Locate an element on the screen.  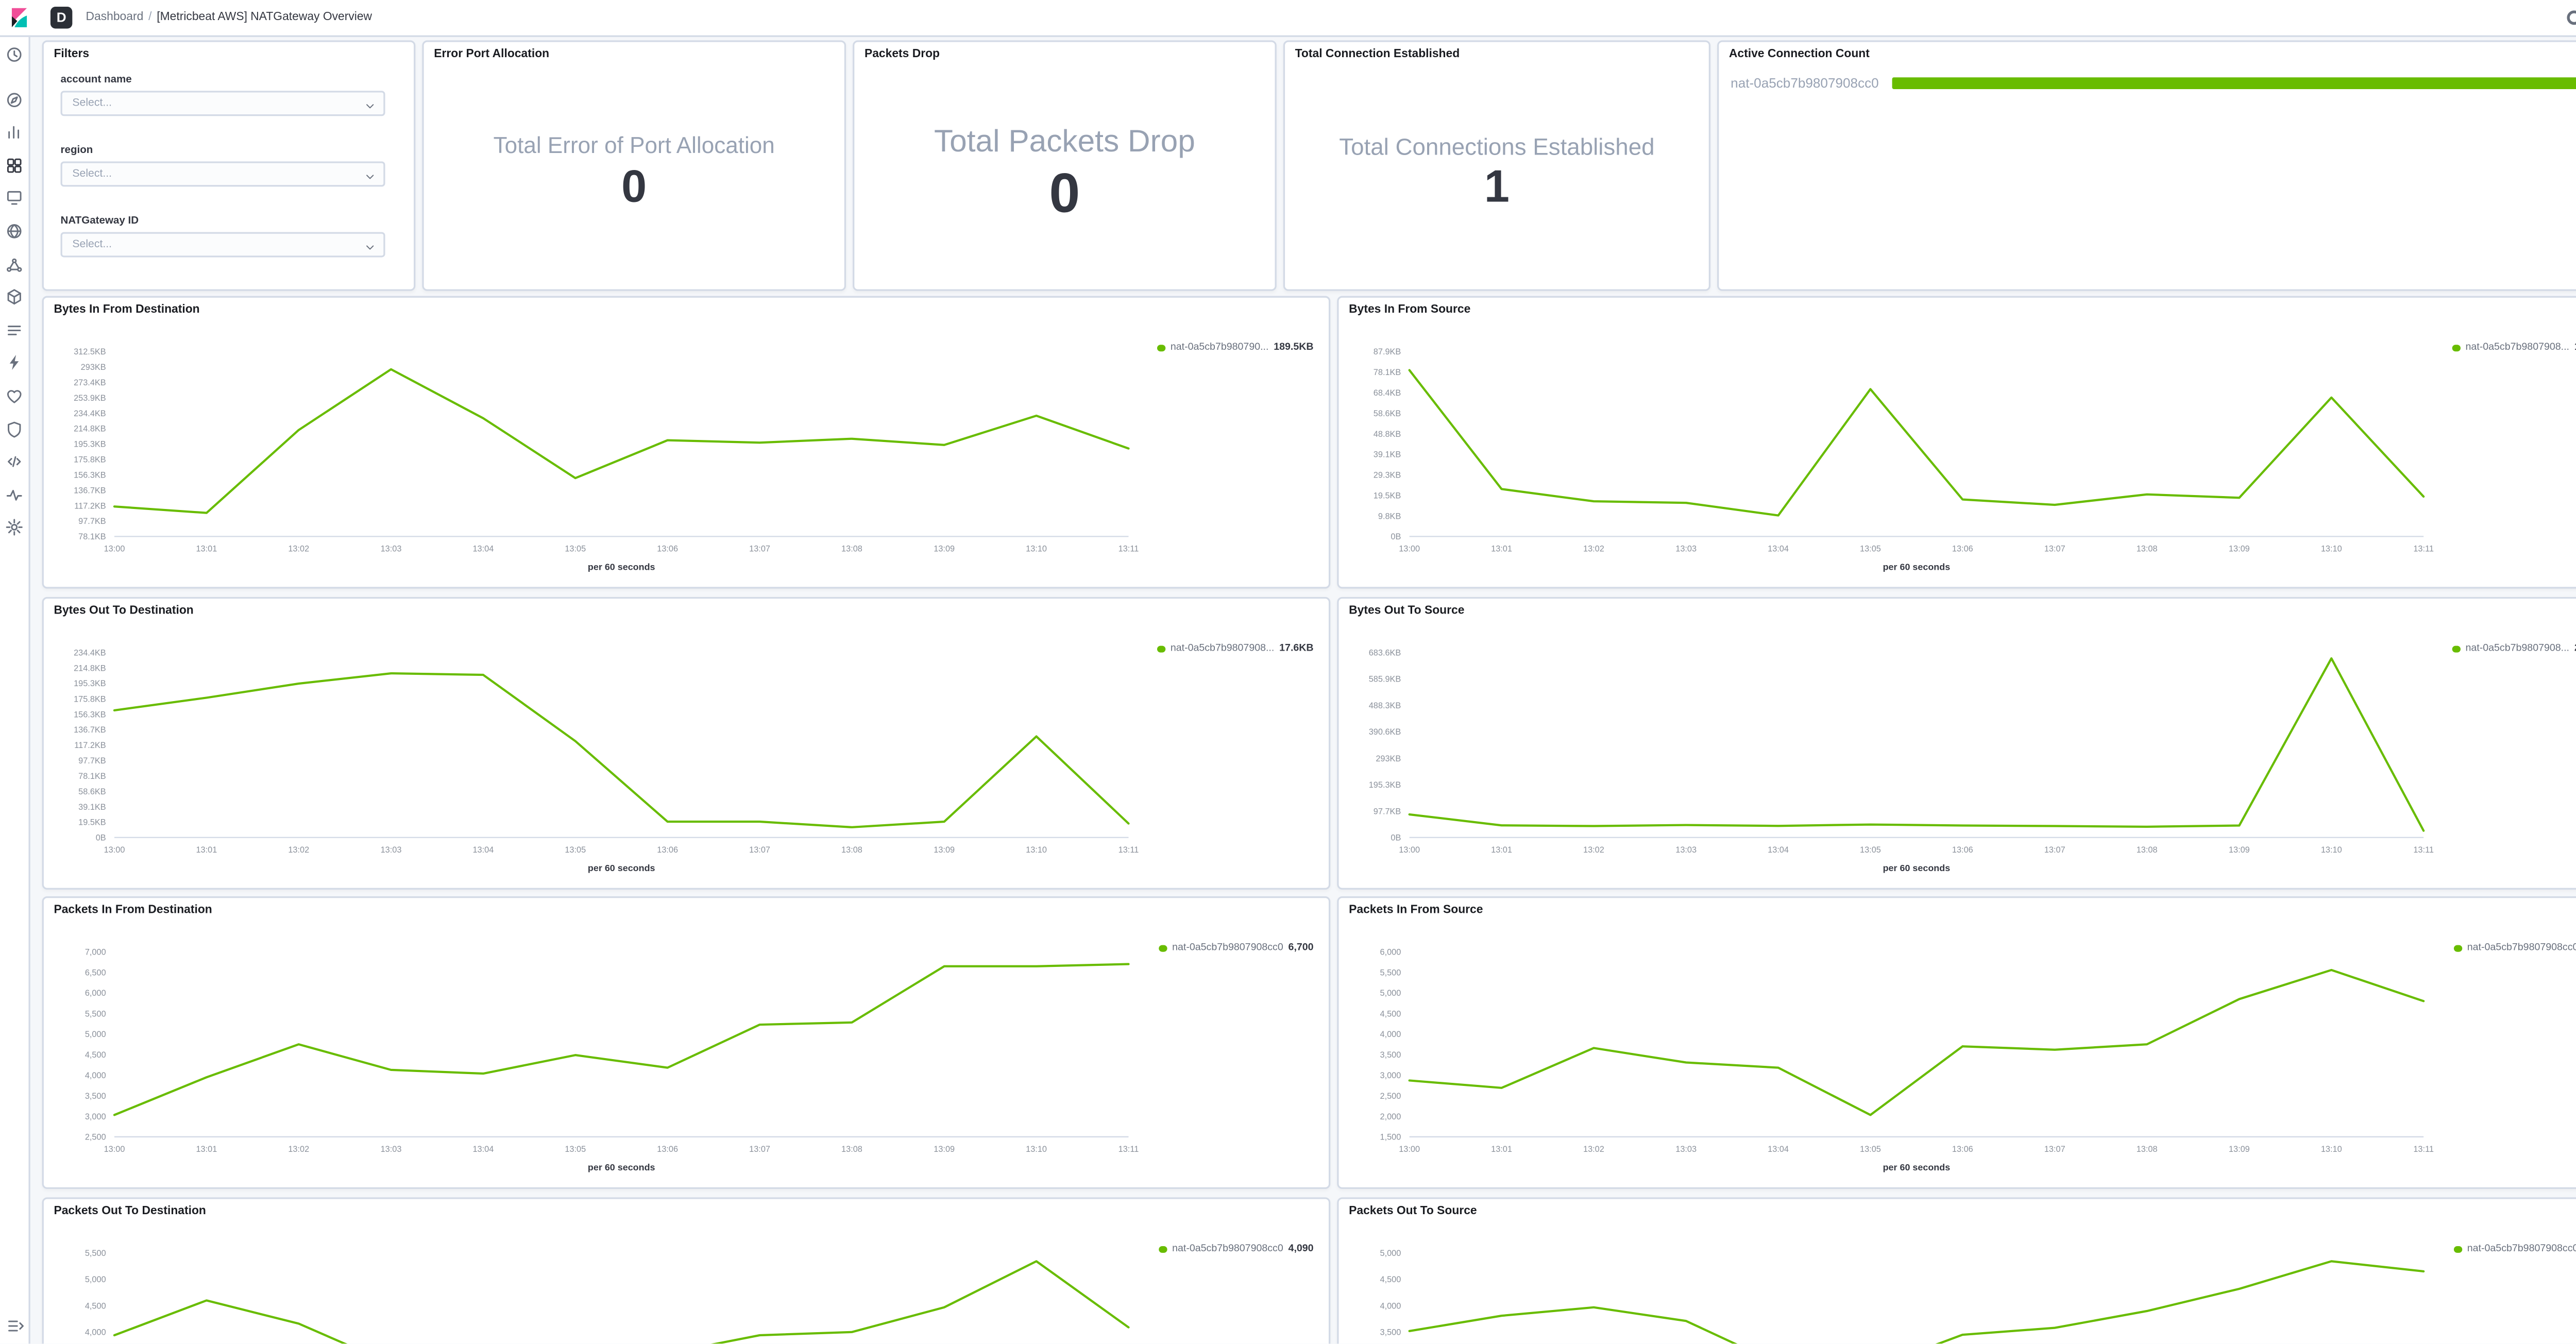
header-actions is located at coordinates (2570, 17).